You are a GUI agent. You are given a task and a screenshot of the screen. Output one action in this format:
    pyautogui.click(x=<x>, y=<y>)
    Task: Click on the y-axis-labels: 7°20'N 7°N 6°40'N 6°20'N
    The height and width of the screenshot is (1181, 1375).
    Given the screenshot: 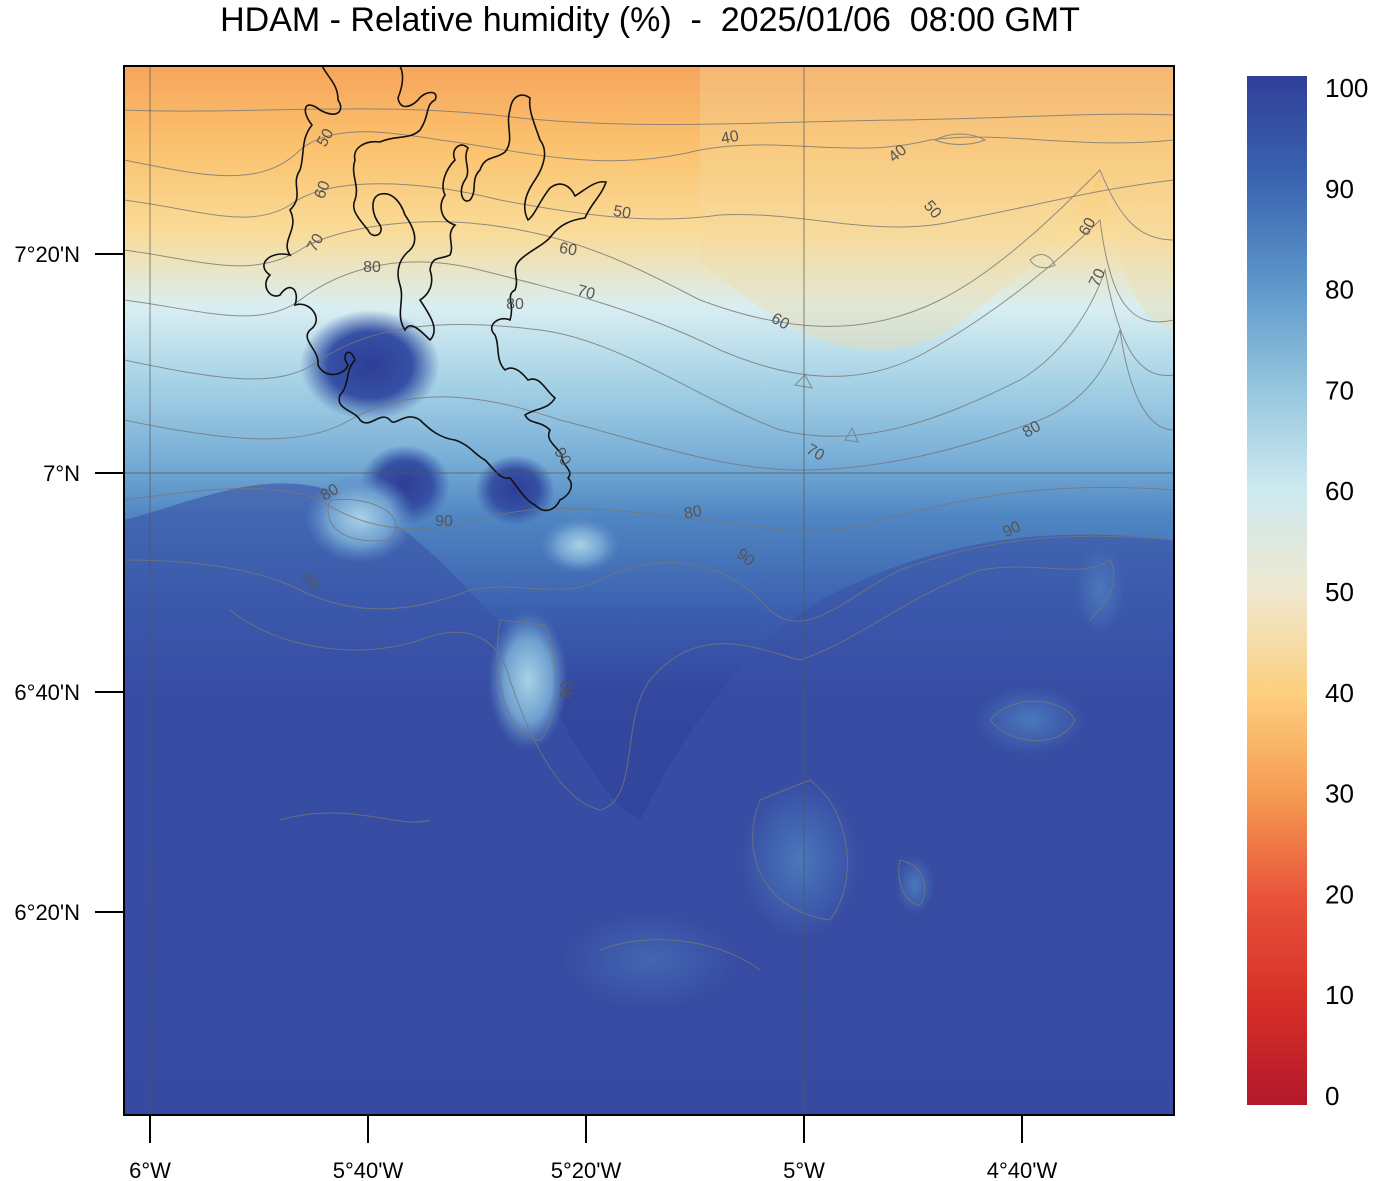 What is the action you would take?
    pyautogui.click(x=47, y=583)
    